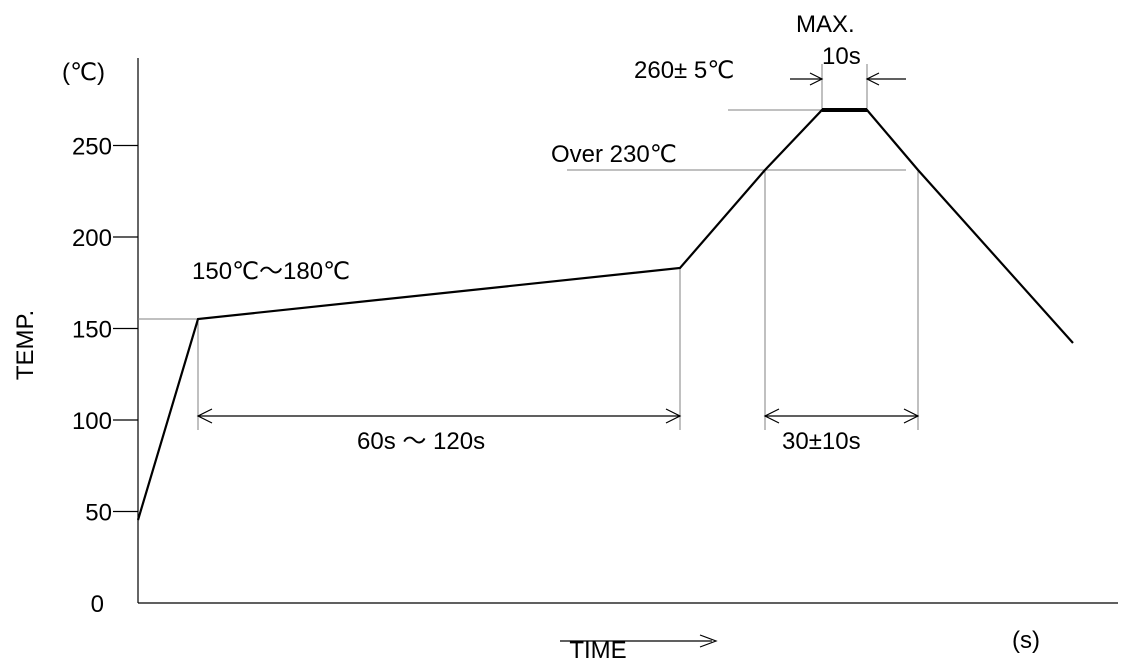  Describe the element at coordinates (825, 24) in the screenshot. I see `peak-time-label-line1: MAX.` at that location.